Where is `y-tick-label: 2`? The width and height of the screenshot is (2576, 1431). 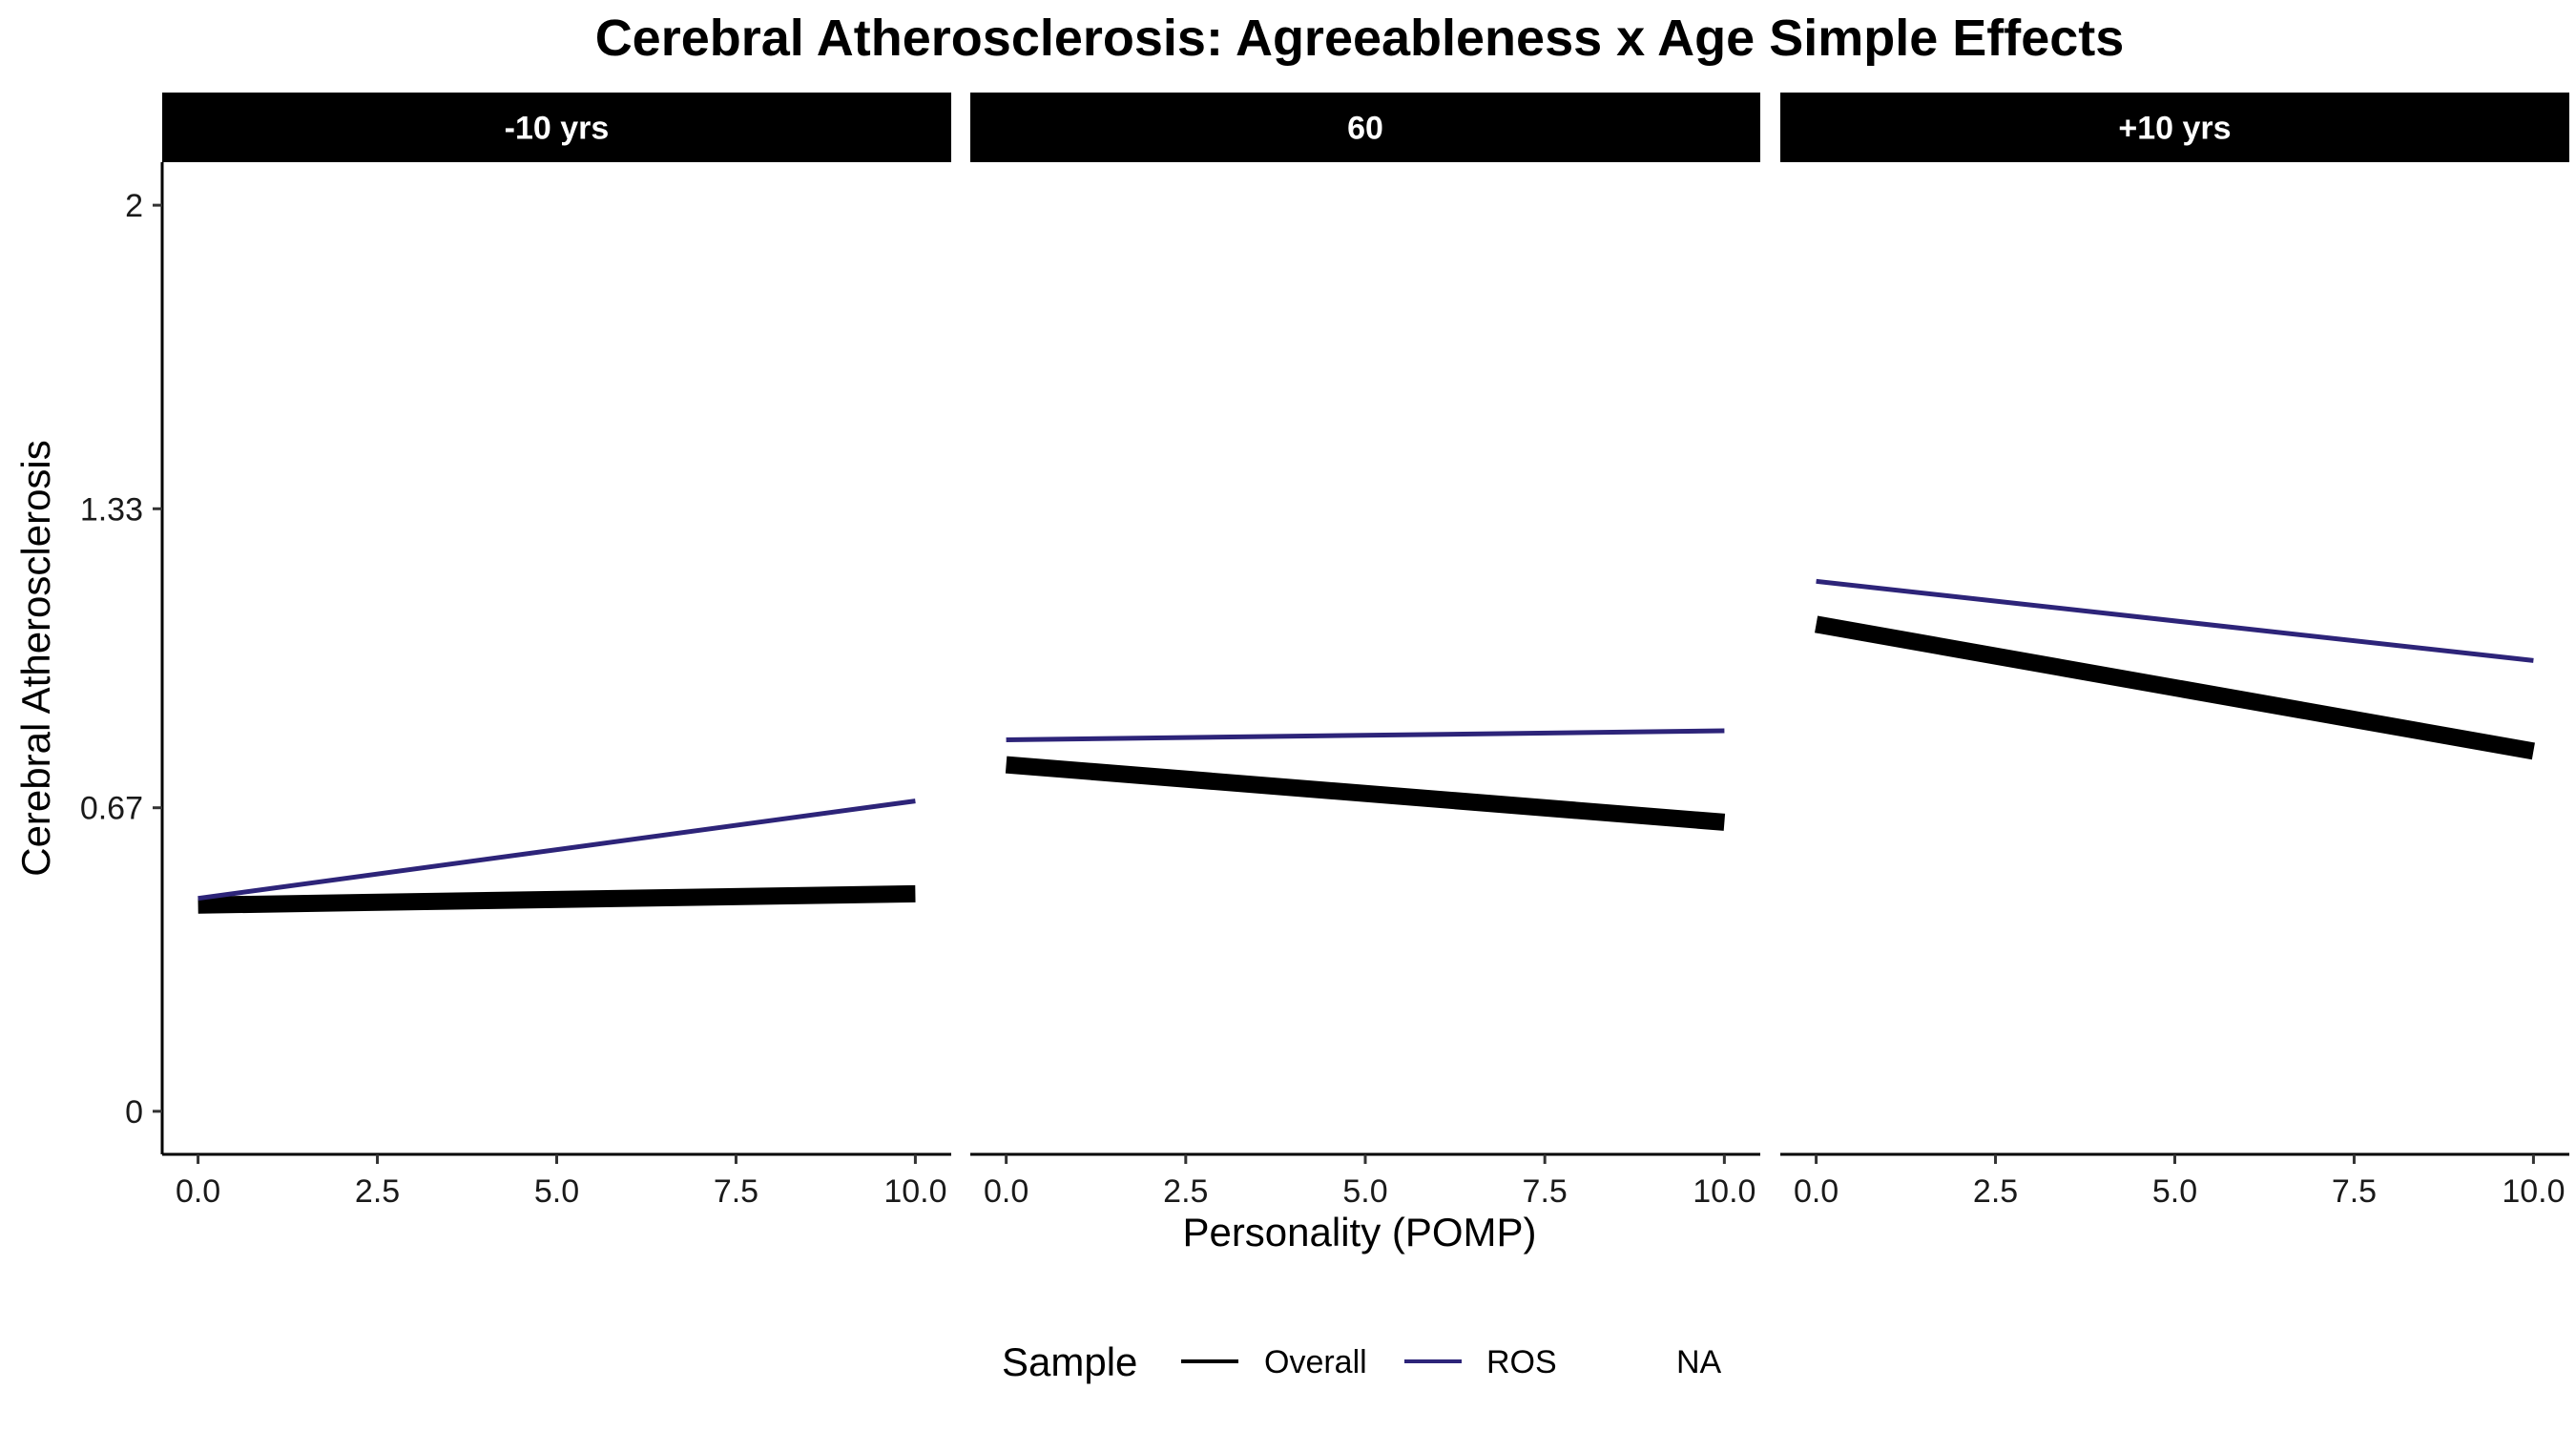
y-tick-label: 2 is located at coordinates (134, 206).